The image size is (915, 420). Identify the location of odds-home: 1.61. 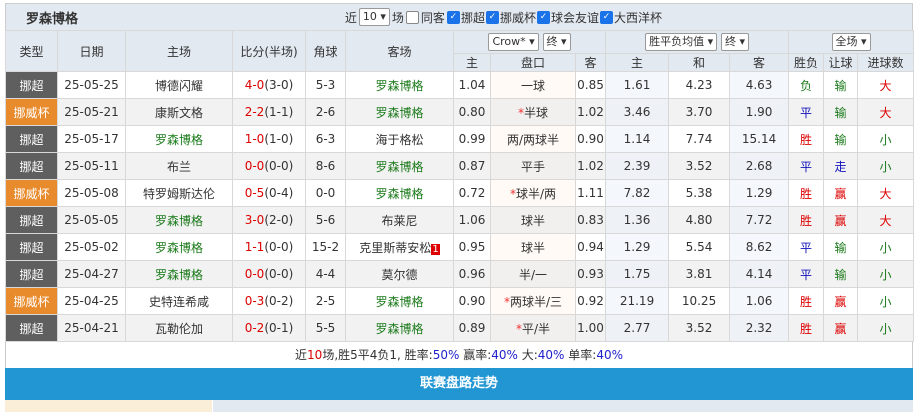
(637, 85).